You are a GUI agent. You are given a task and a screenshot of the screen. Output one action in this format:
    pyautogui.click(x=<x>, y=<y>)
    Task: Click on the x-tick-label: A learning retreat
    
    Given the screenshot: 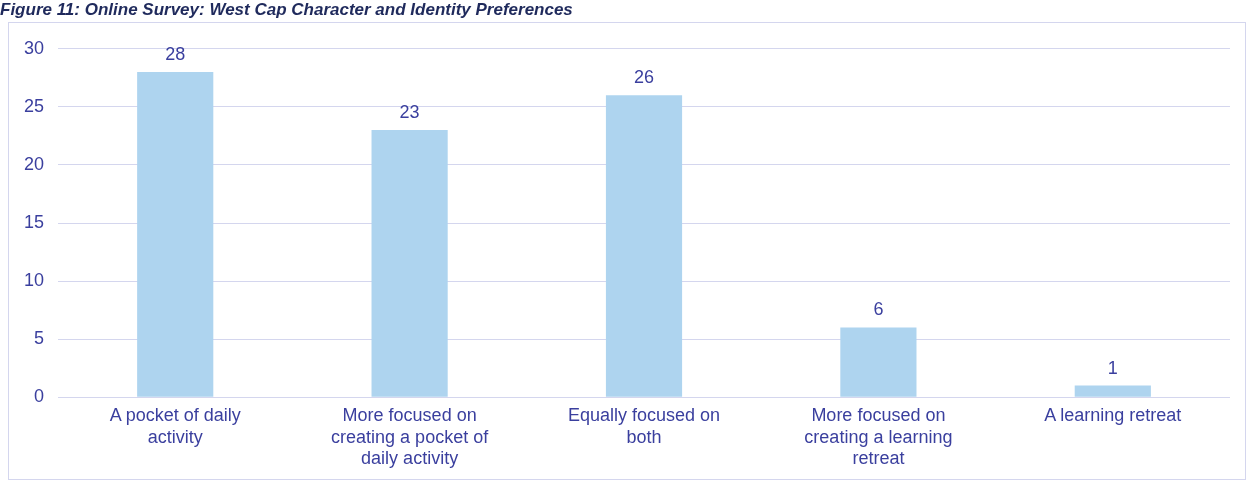 What is the action you would take?
    pyautogui.click(x=1113, y=414)
    